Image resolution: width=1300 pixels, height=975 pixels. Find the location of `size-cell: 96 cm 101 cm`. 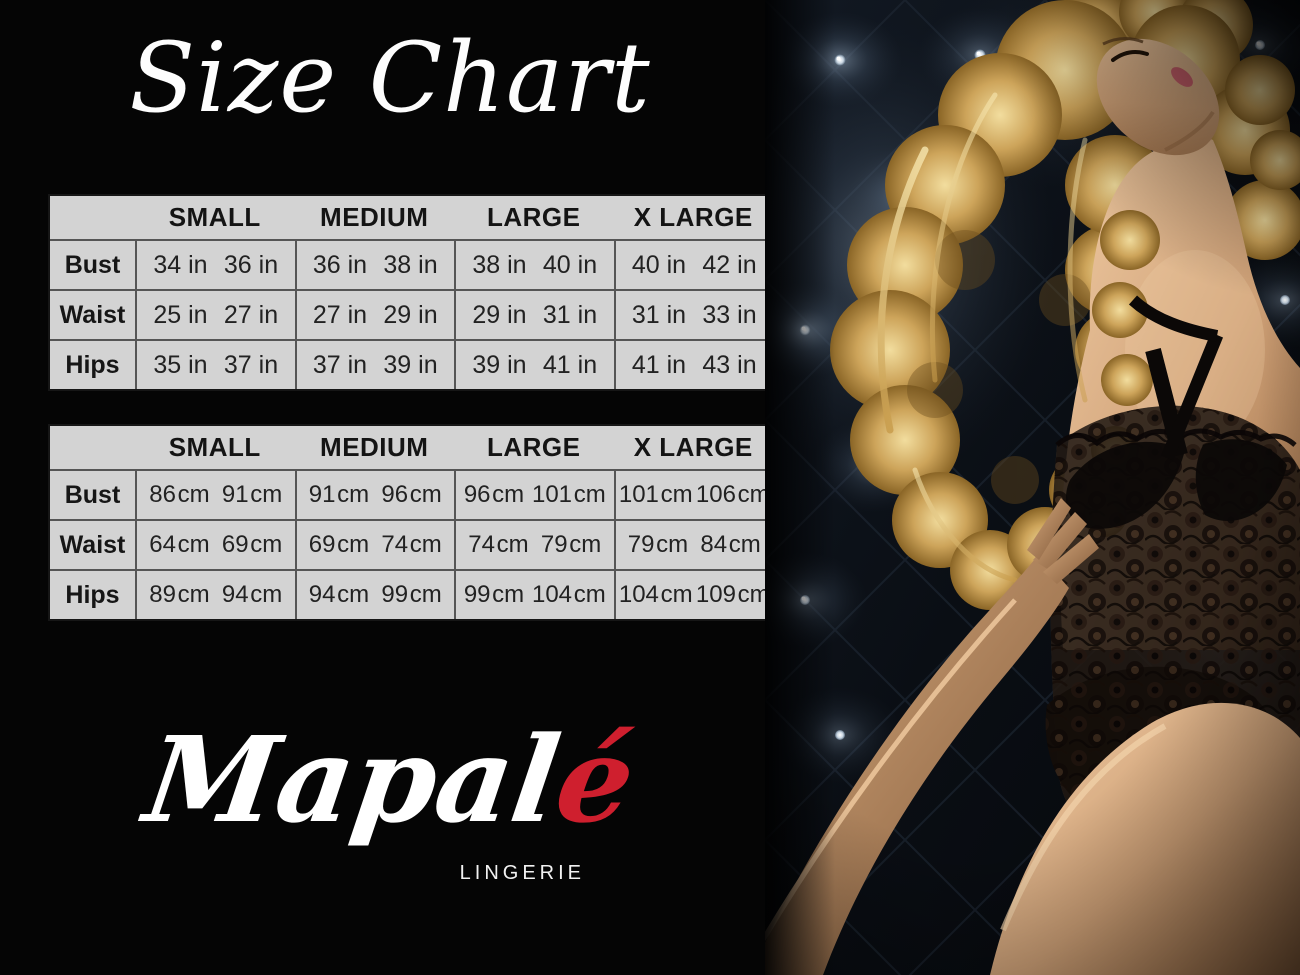

size-cell: 96 cm 101 cm is located at coordinates (534, 495).